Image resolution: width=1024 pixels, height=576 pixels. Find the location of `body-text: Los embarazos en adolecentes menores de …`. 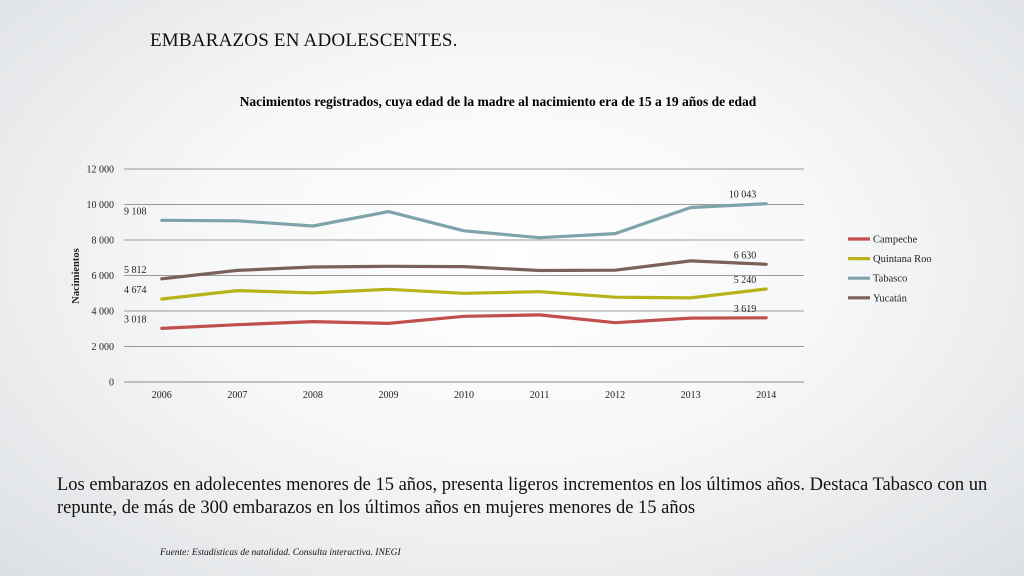

body-text: Los embarazos en adolecentes menores de … is located at coordinates (522, 496).